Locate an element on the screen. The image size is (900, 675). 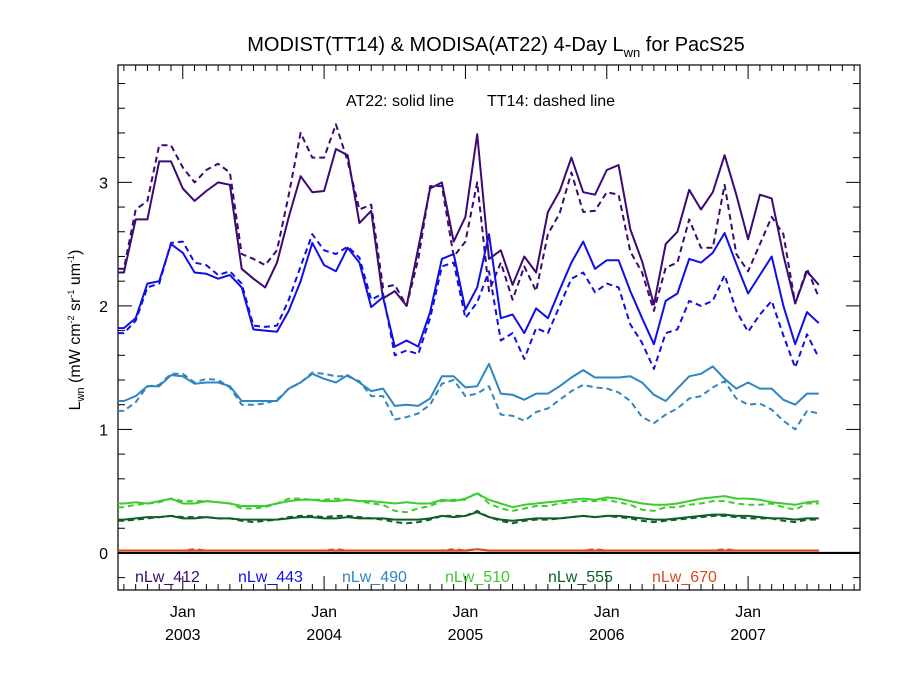
y-label-exp3: -1 is located at coordinates (71, 259).